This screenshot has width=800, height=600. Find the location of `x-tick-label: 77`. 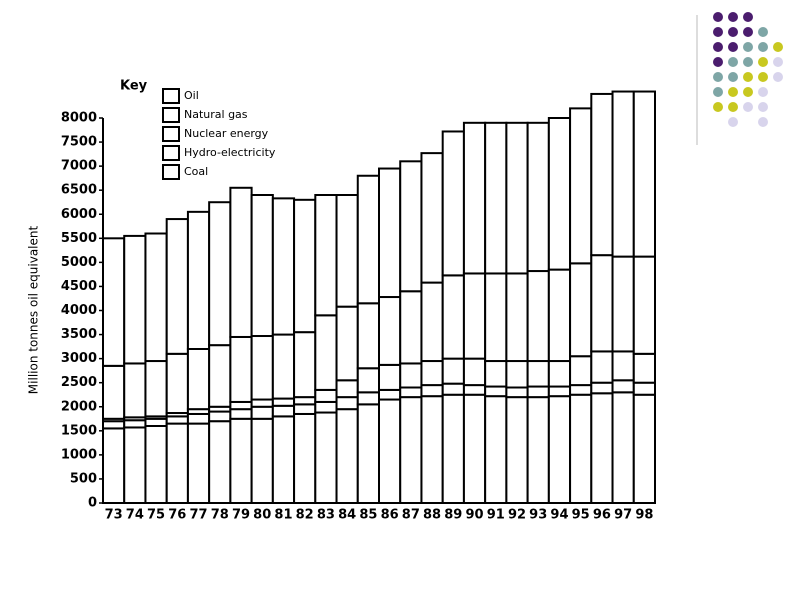

x-tick-label: 77 is located at coordinates (198, 515).